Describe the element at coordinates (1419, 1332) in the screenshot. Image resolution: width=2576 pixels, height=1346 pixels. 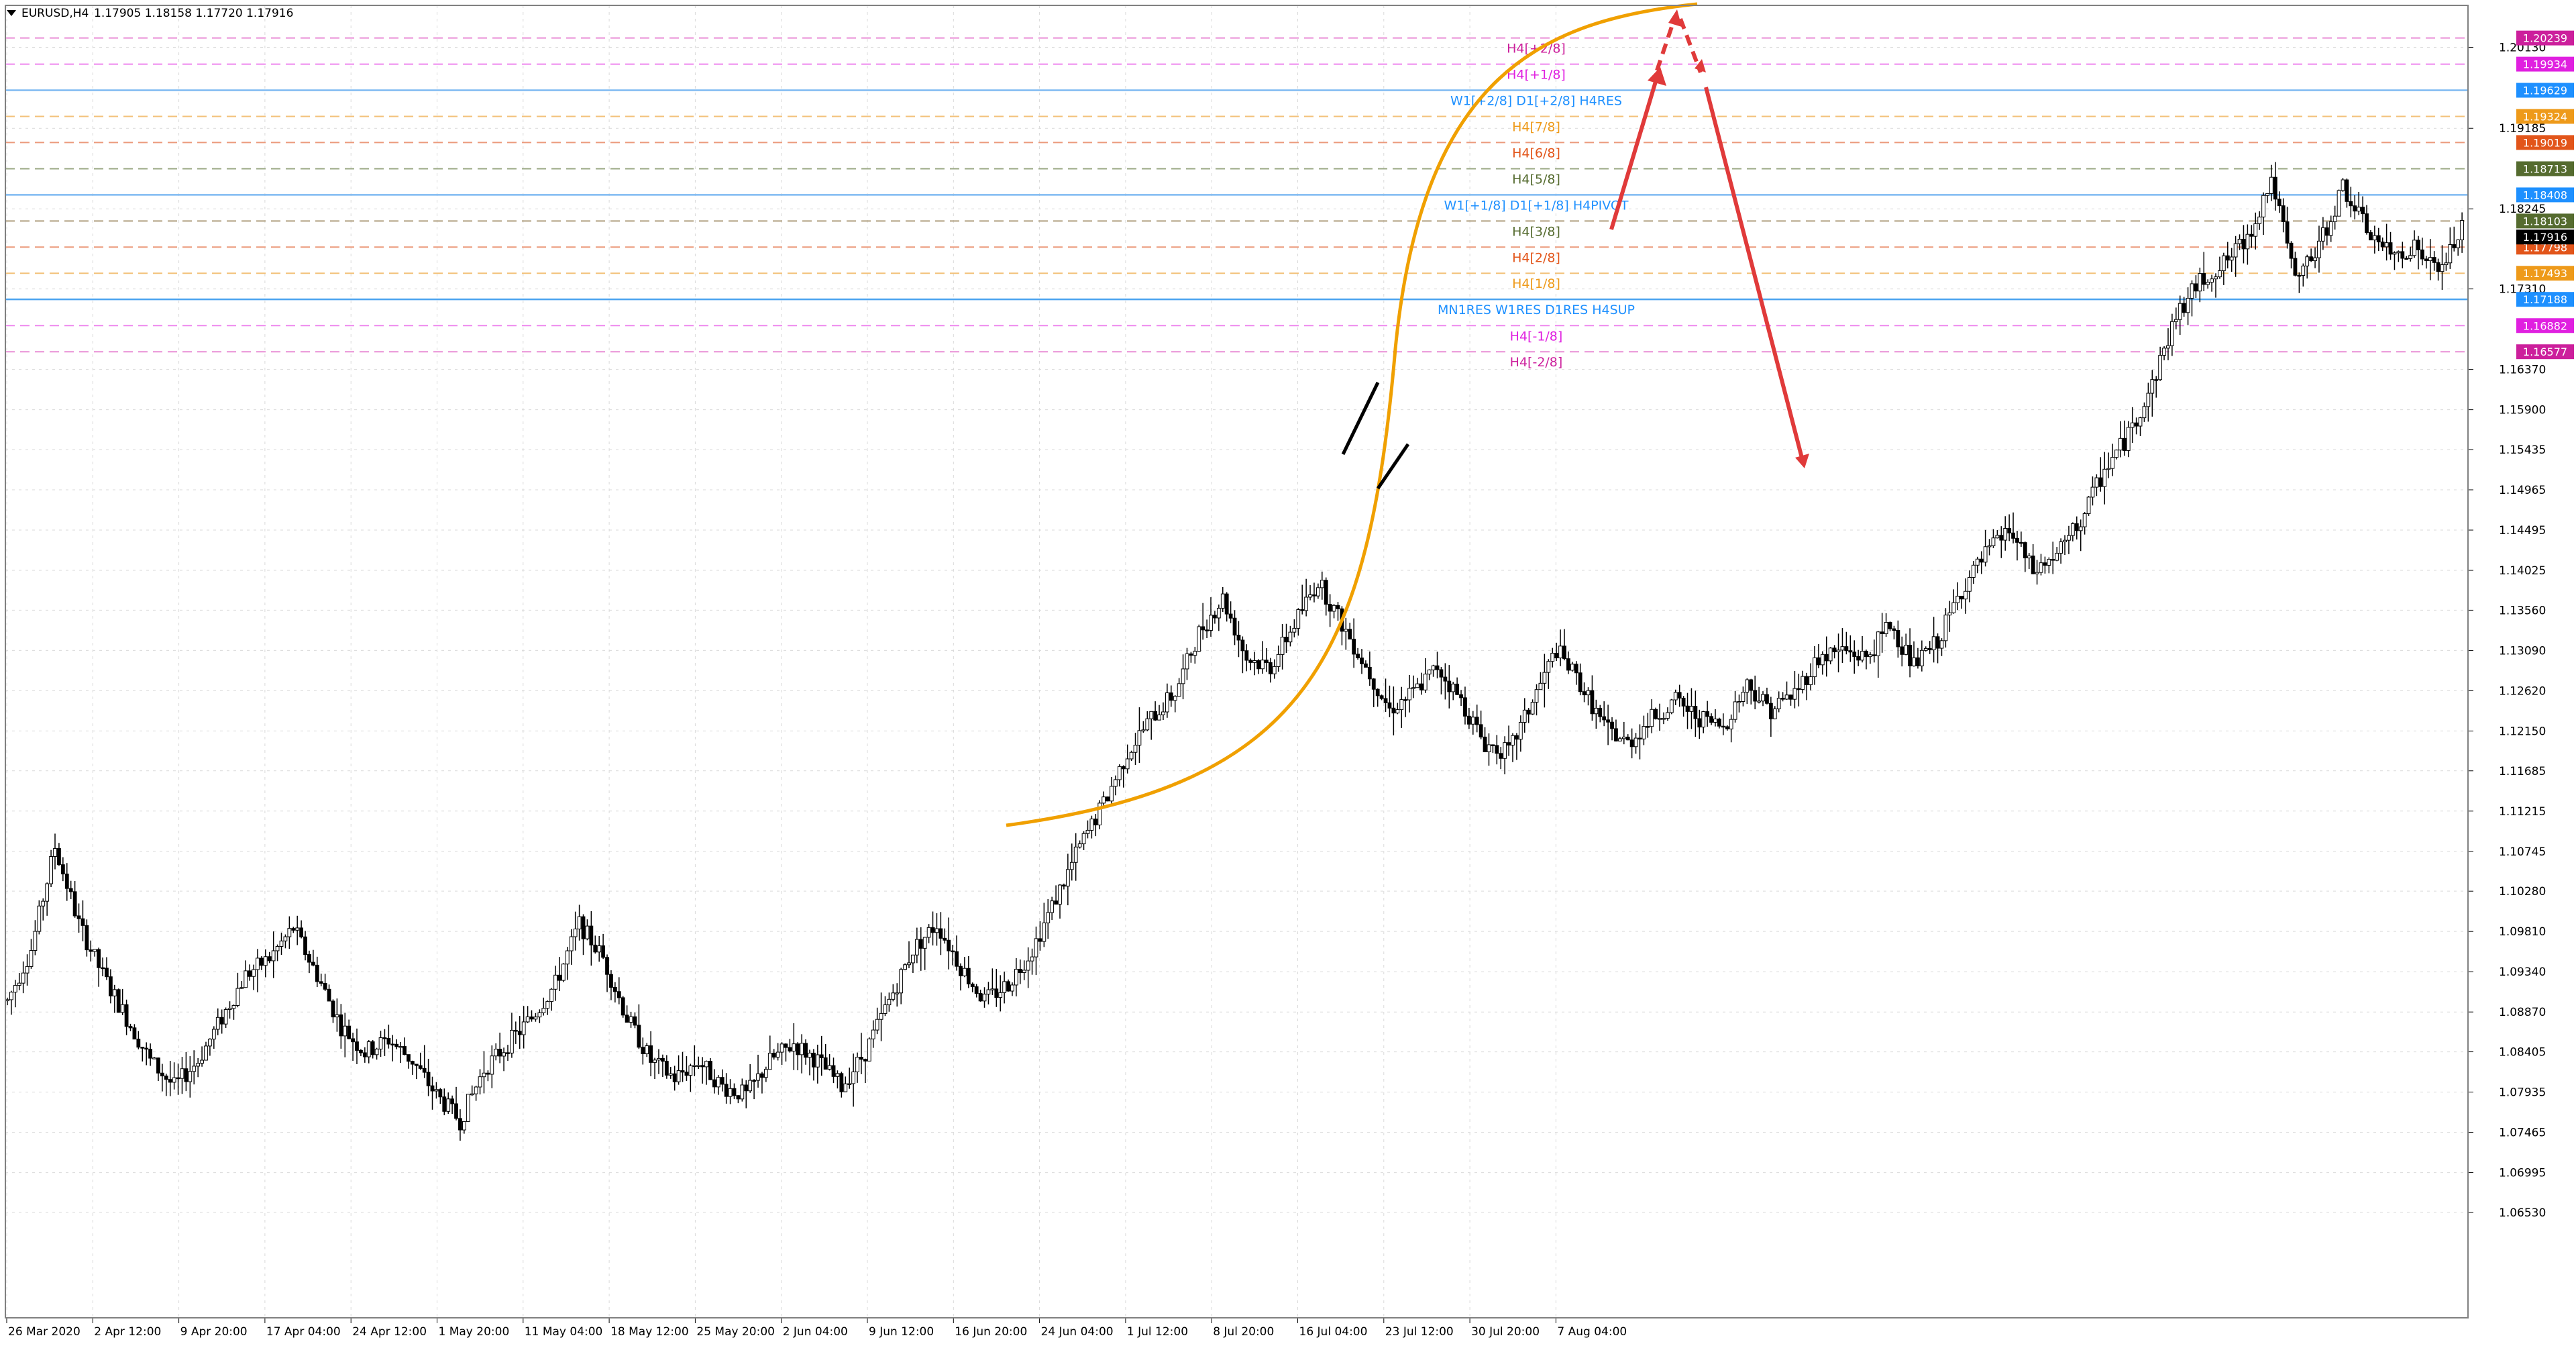
I see `time-tick-label: 23 Jul 12:00` at that location.